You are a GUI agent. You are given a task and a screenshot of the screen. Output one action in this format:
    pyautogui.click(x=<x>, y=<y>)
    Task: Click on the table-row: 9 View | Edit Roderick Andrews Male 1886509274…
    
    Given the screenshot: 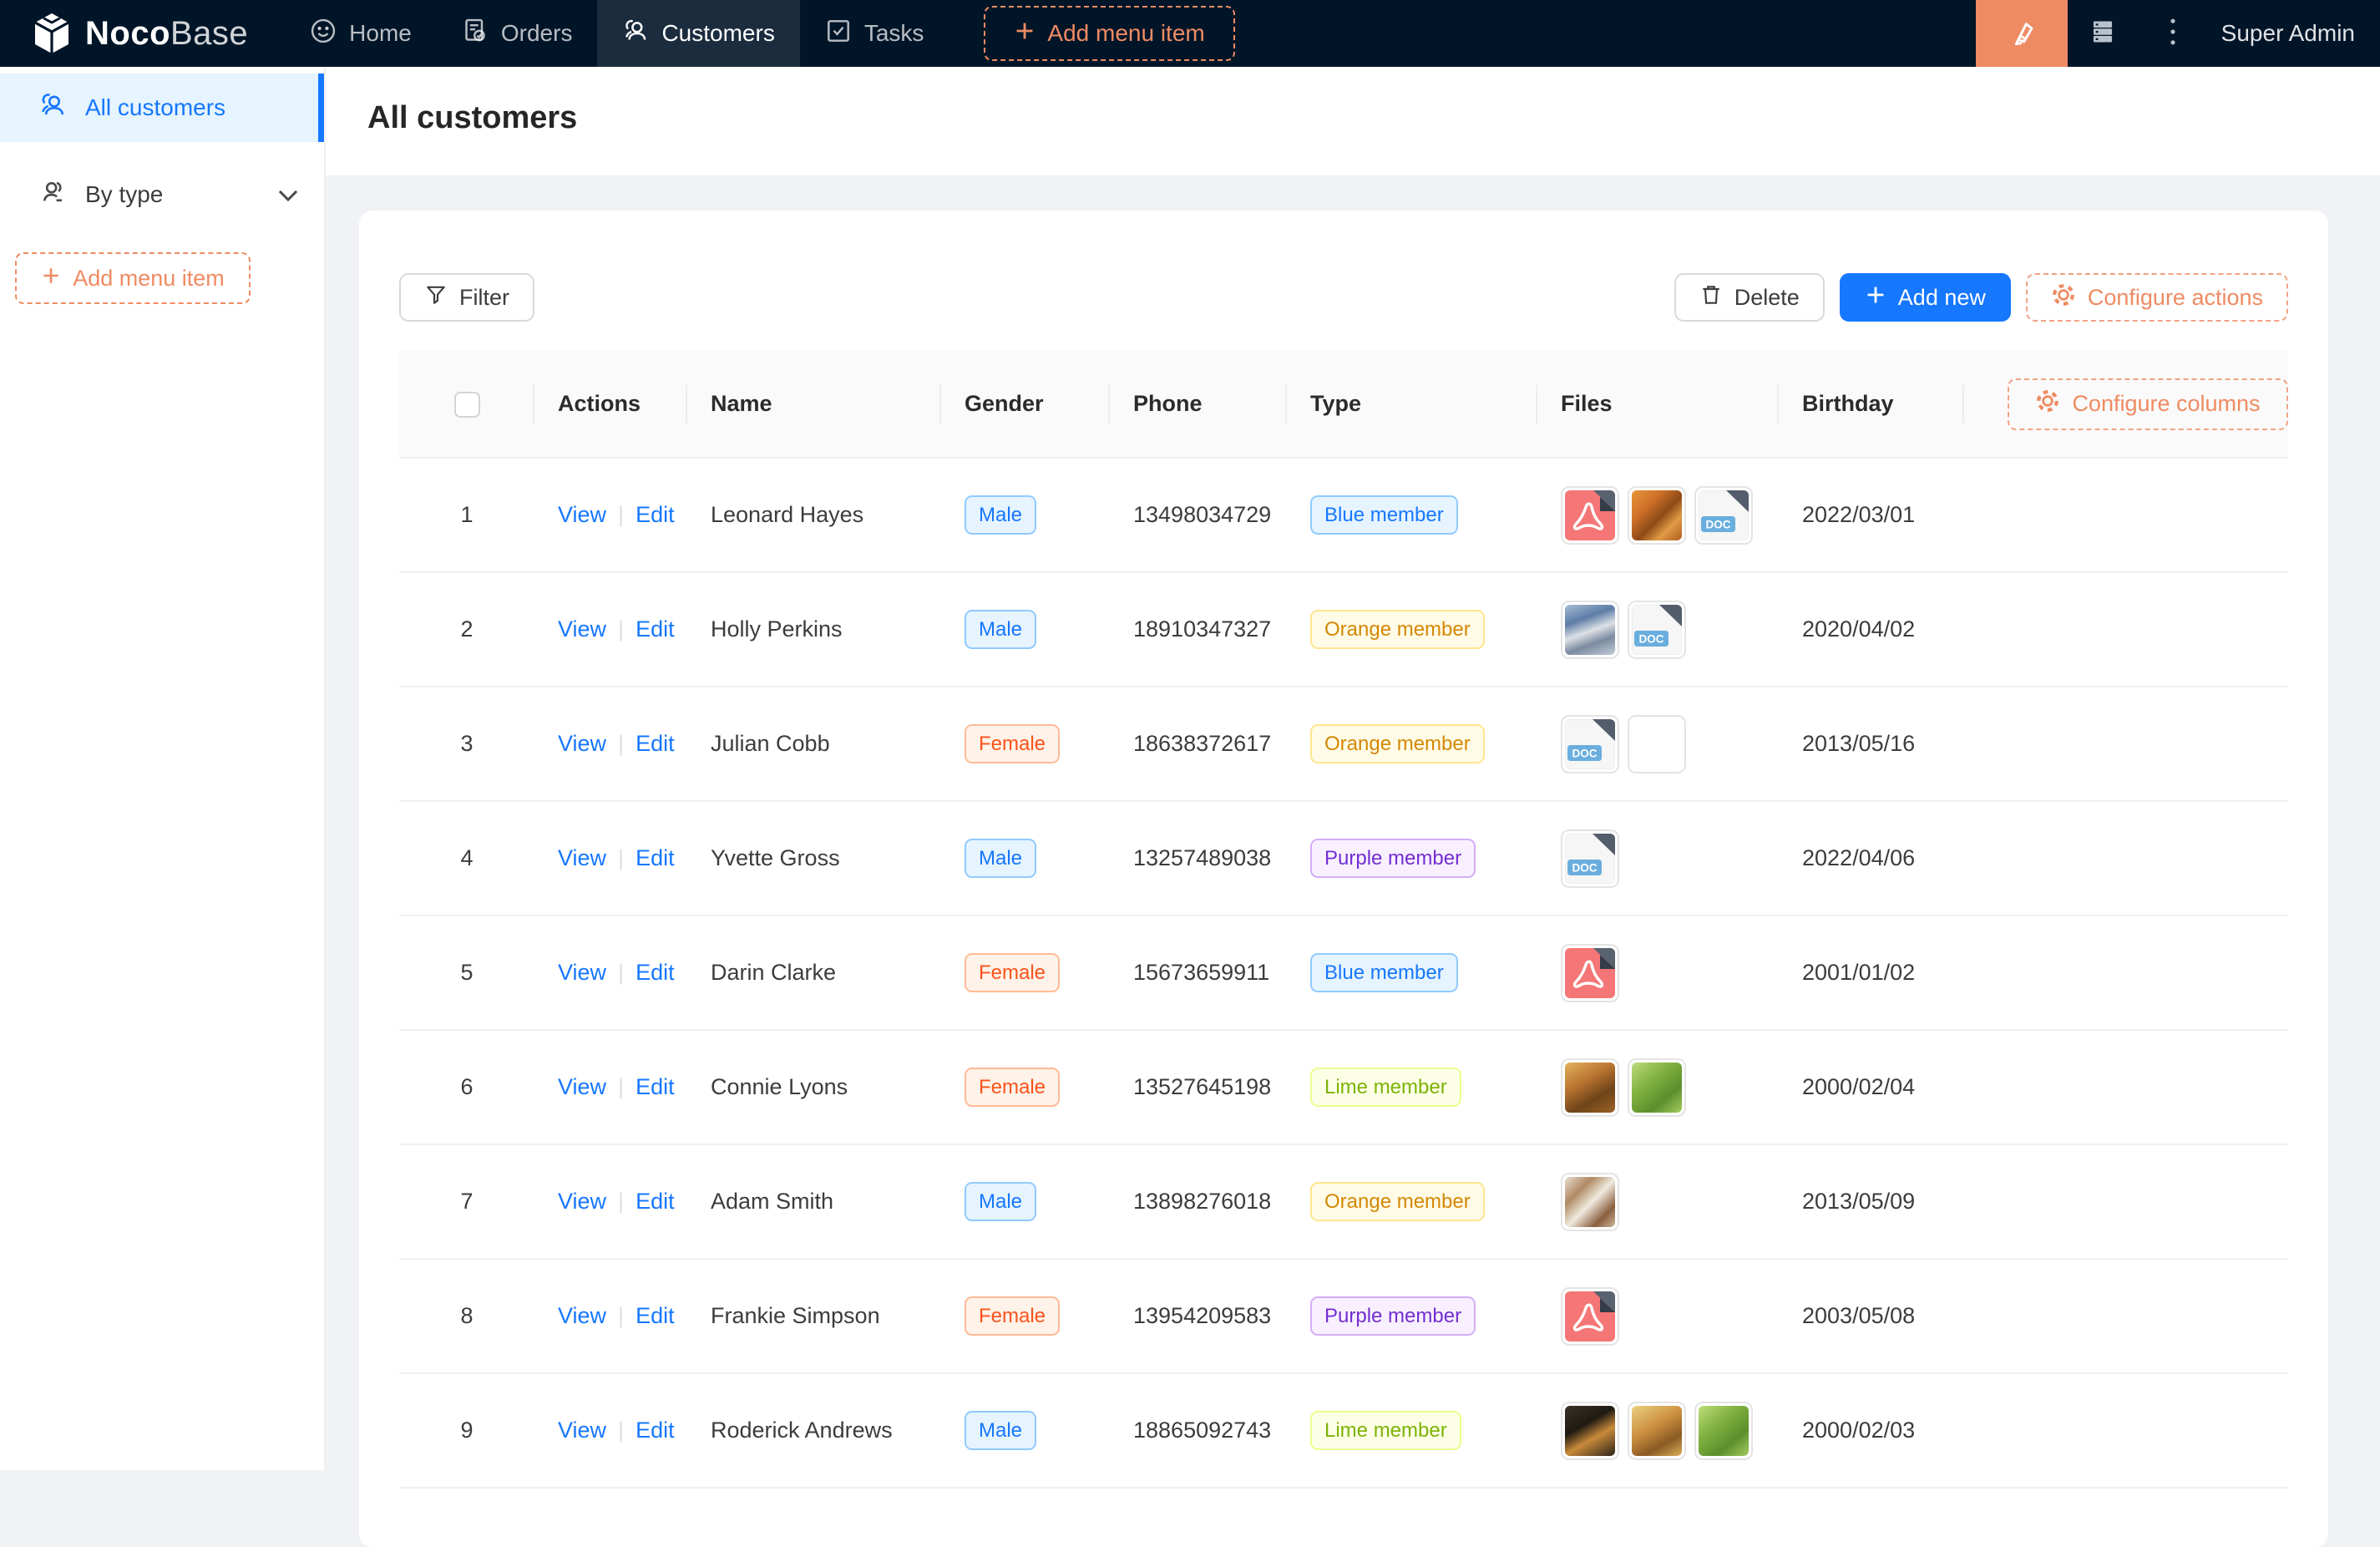 What is the action you would take?
    pyautogui.click(x=1343, y=1431)
    